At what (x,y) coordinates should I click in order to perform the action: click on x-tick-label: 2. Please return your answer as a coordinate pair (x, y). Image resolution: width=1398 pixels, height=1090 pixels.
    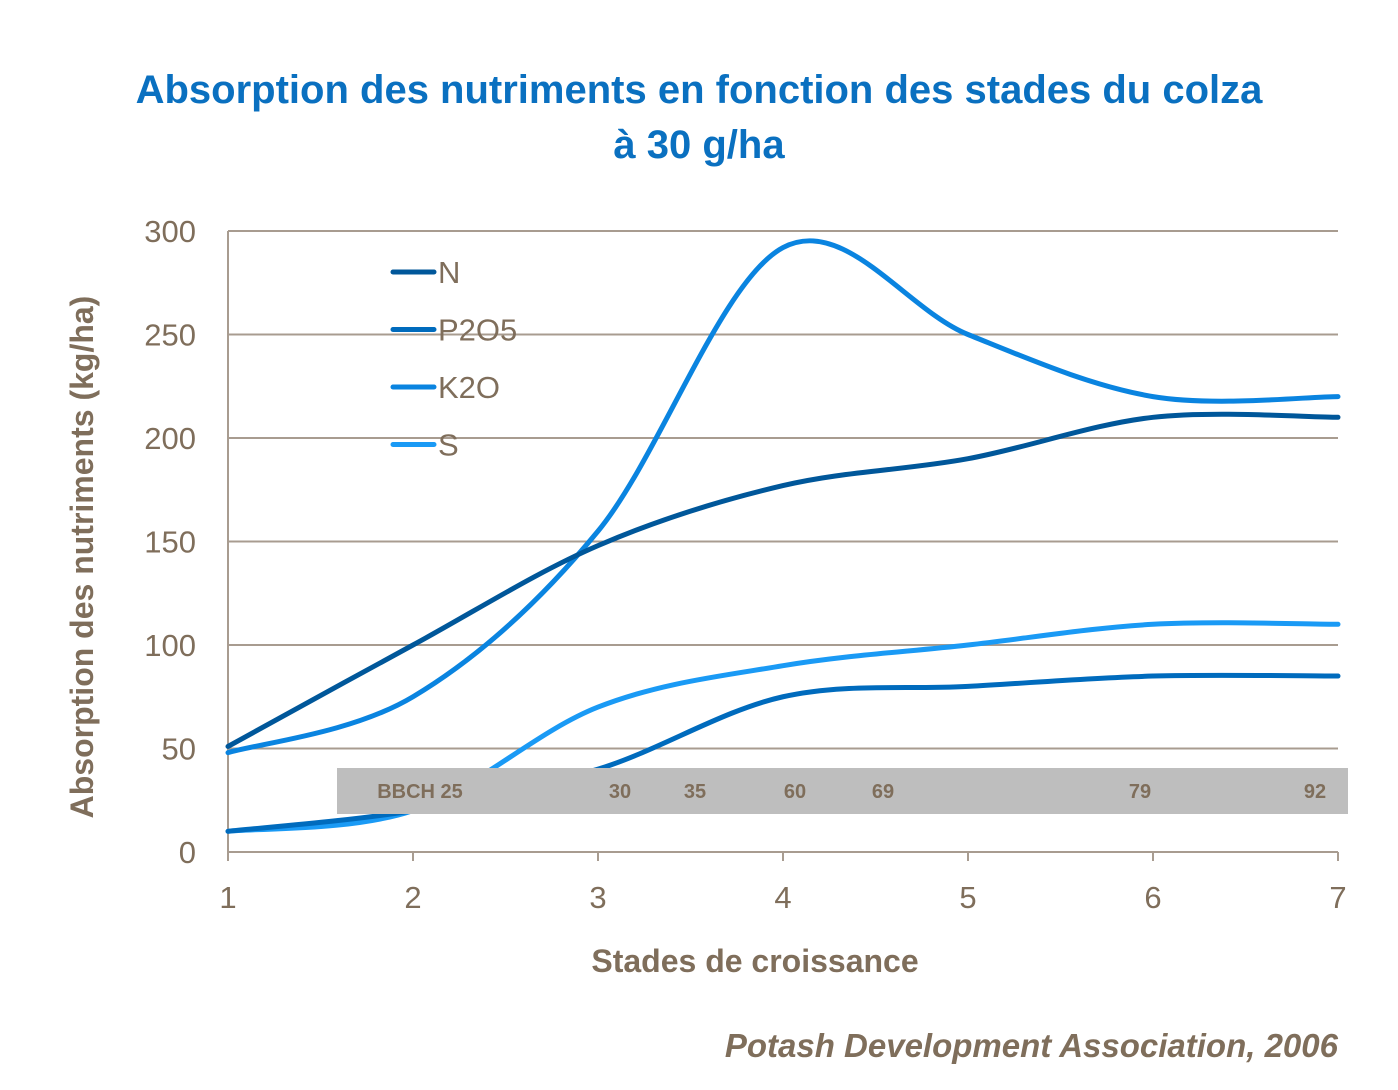
    Looking at the image, I should click on (412, 897).